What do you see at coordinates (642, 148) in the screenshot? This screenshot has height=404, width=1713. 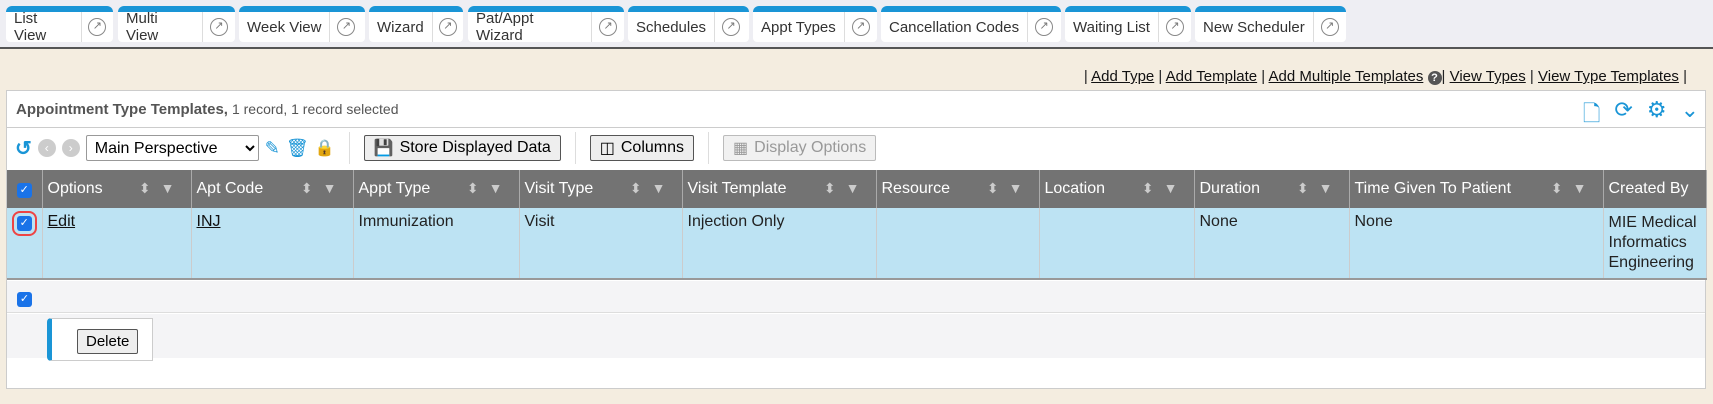 I see `columns-button: ◫ Columns` at bounding box center [642, 148].